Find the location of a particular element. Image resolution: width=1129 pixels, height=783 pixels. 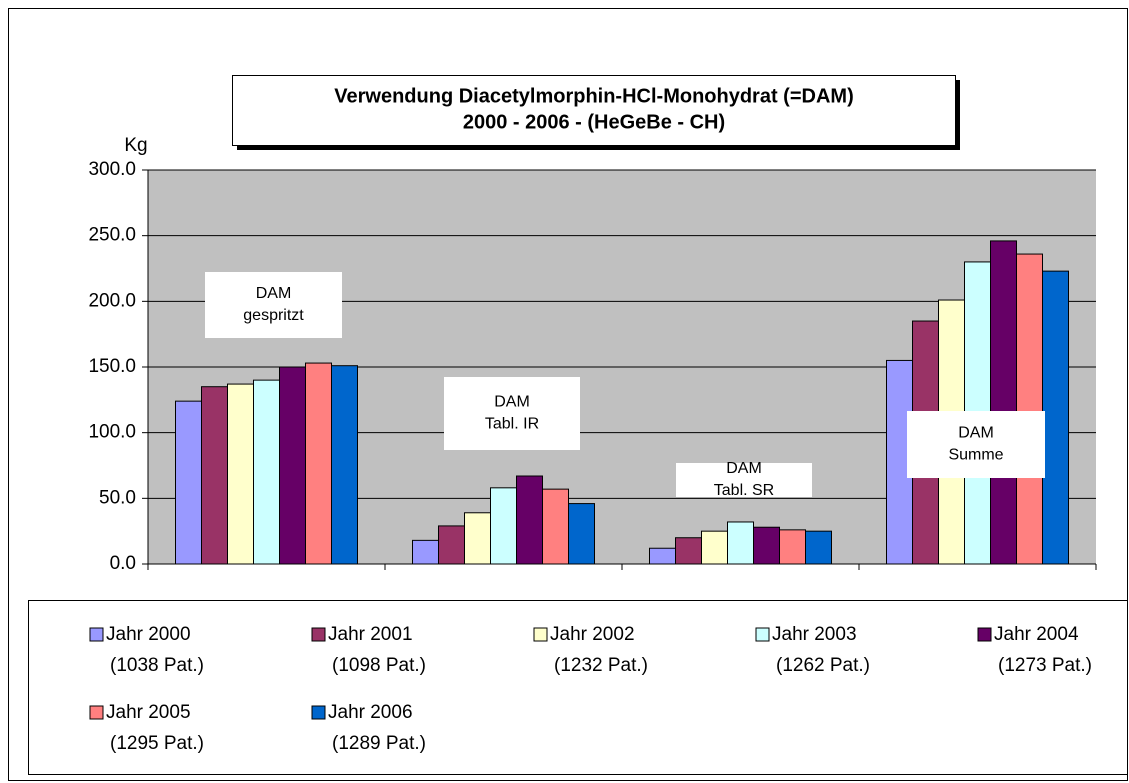

annotation-text: Tabl. SR is located at coordinates (744, 490).